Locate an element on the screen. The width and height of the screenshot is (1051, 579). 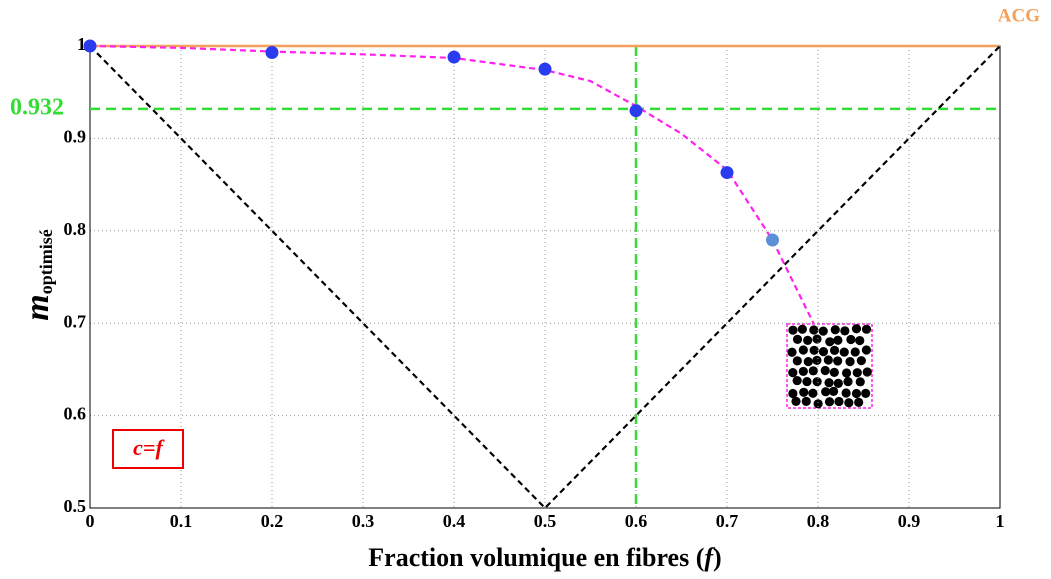
x-label-text: Fraction volumique en fibres ( is located at coordinates (536, 557).